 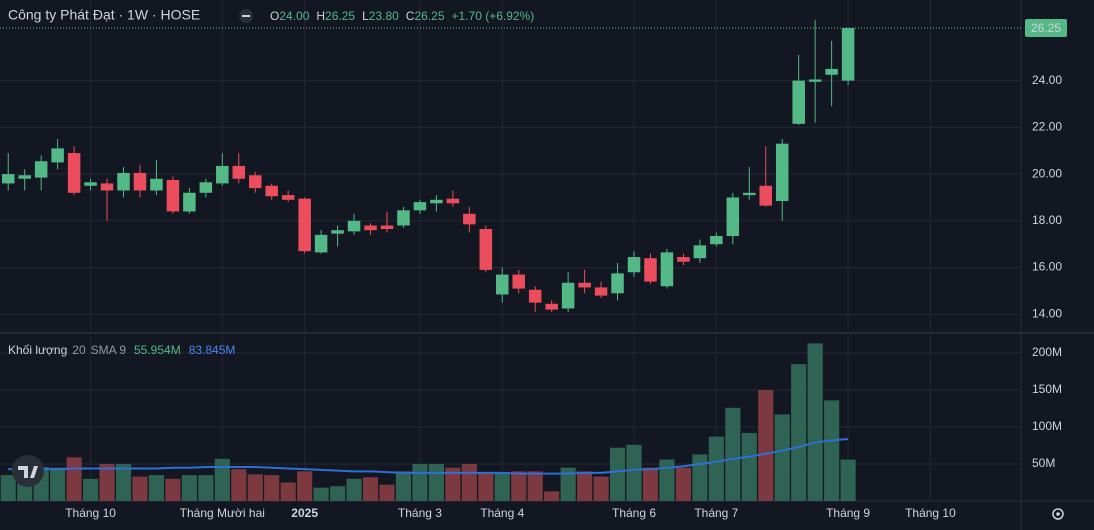 I want to click on y-tick-label: 150M, so click(x=1047, y=389).